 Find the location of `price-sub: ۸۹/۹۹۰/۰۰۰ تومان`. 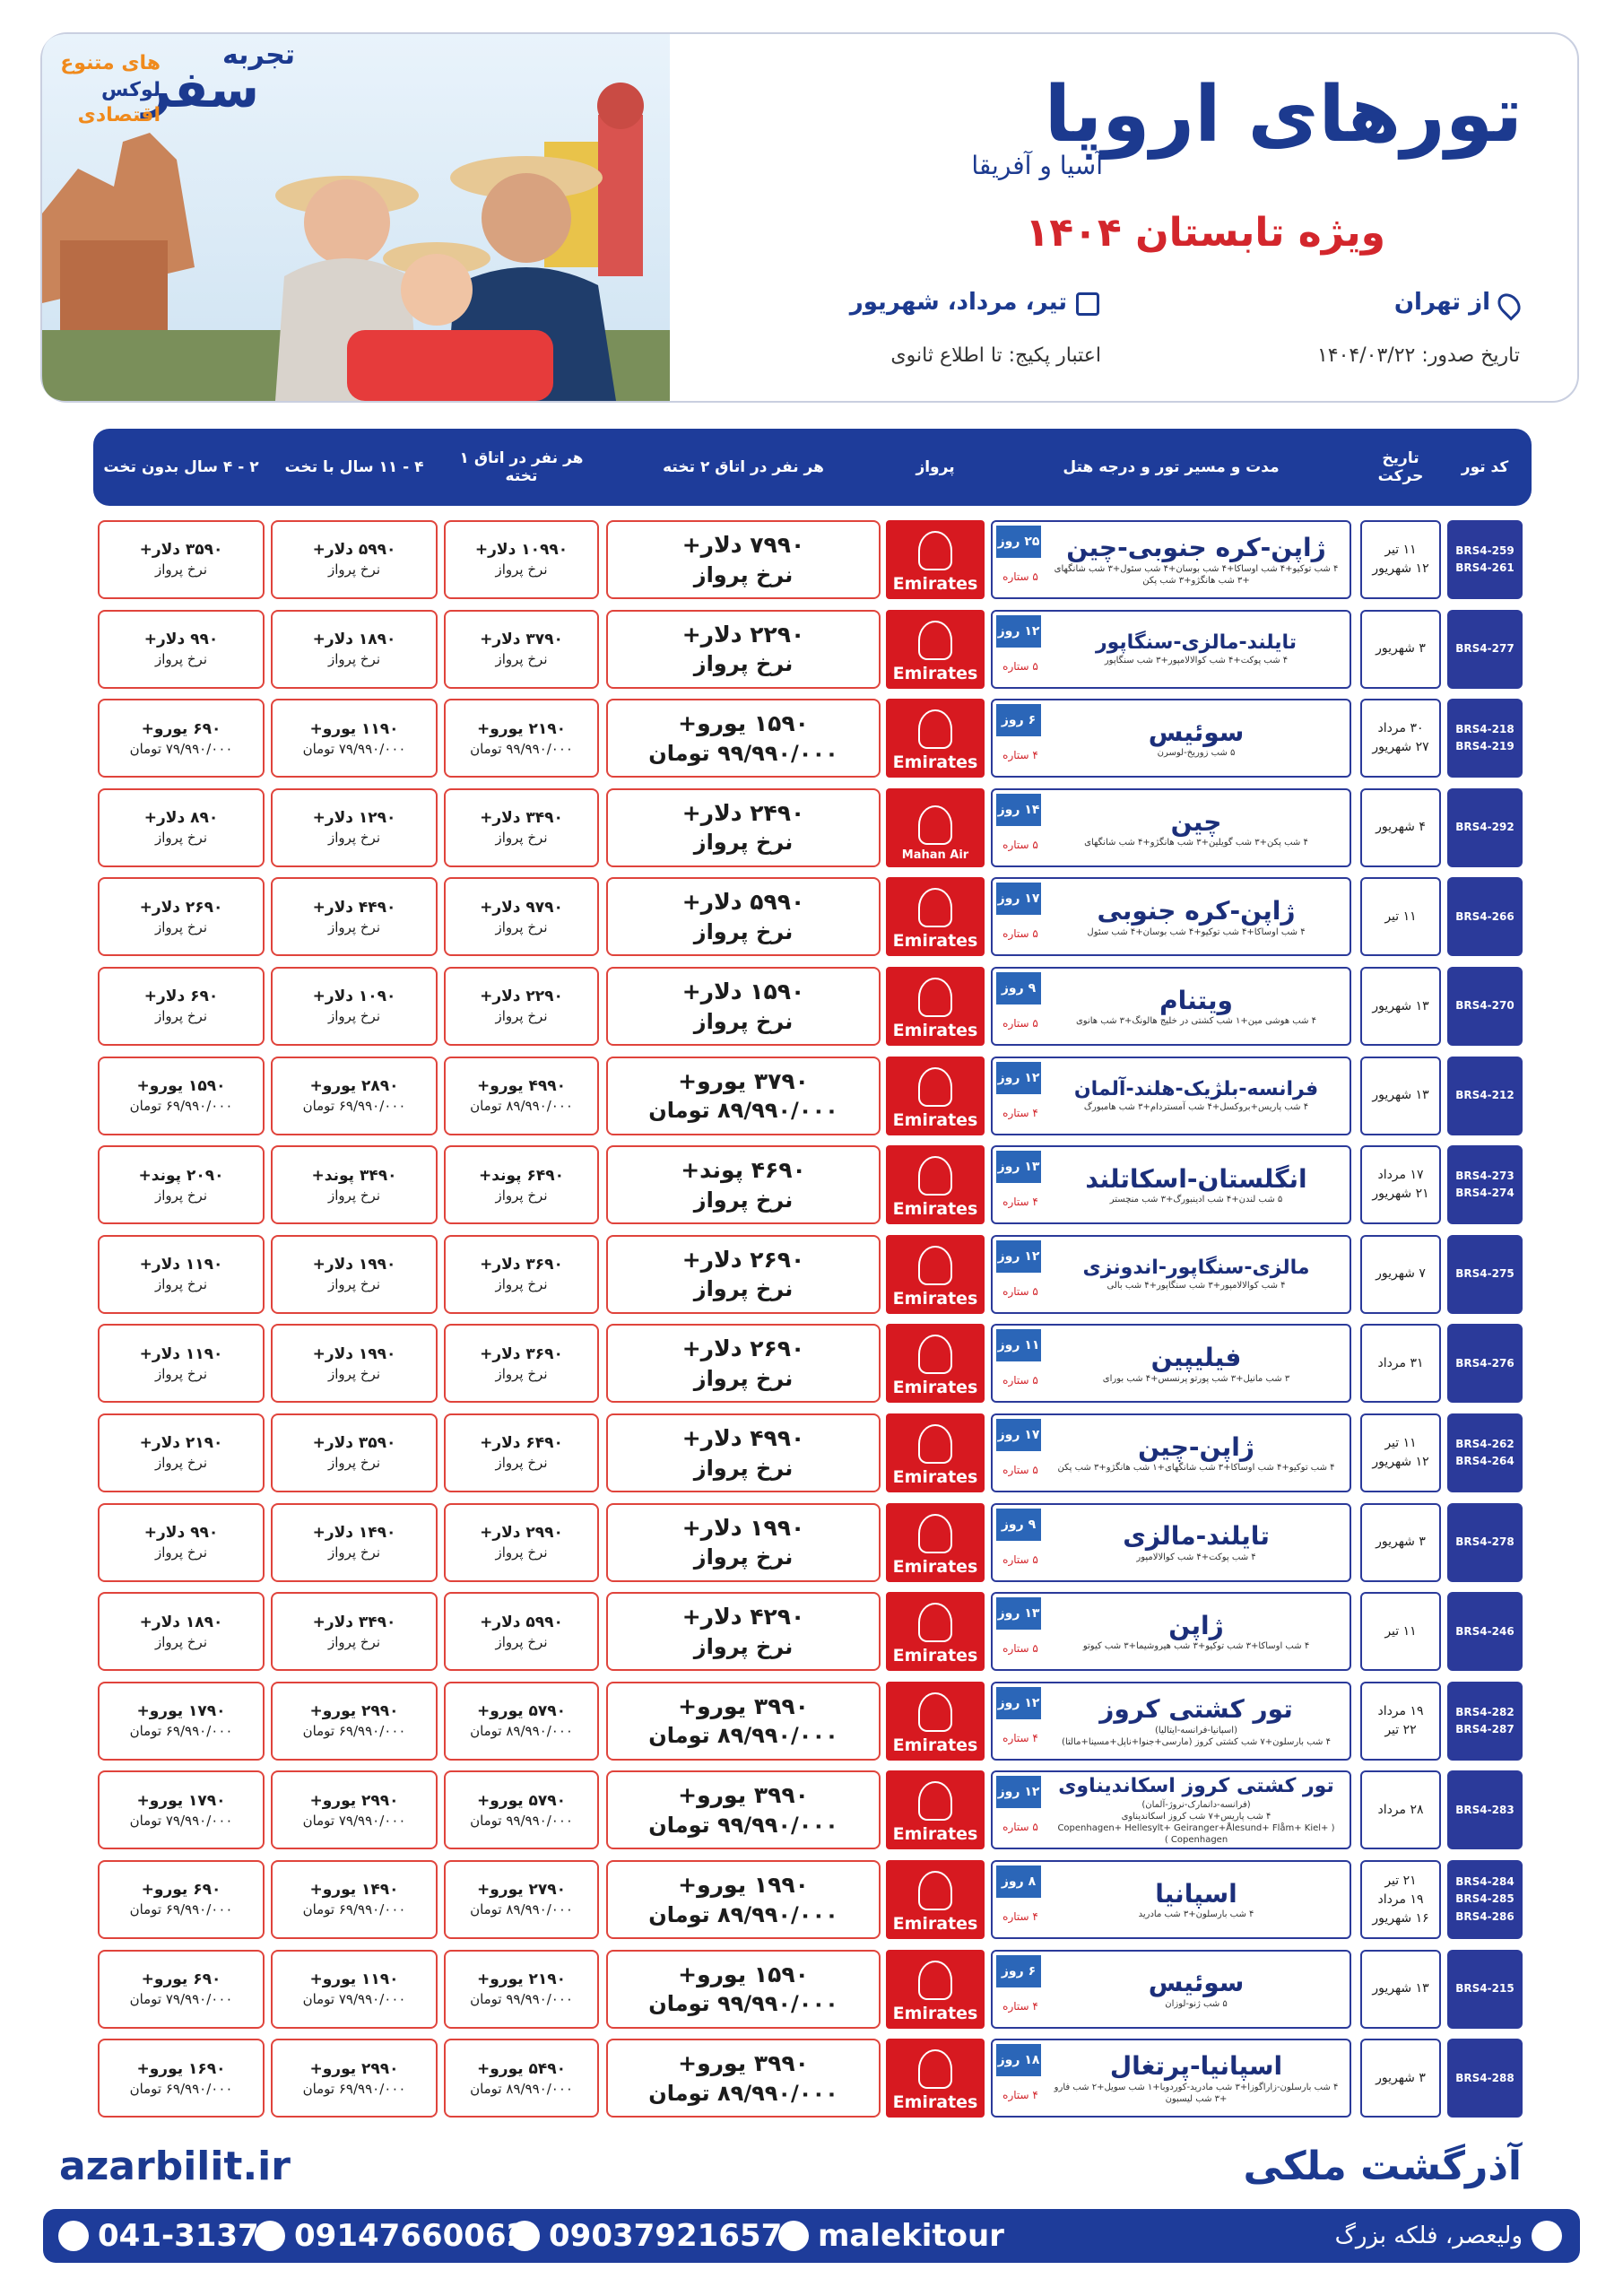

price-sub: ۸۹/۹۹۰/۰۰۰ تومان is located at coordinates (743, 1111).